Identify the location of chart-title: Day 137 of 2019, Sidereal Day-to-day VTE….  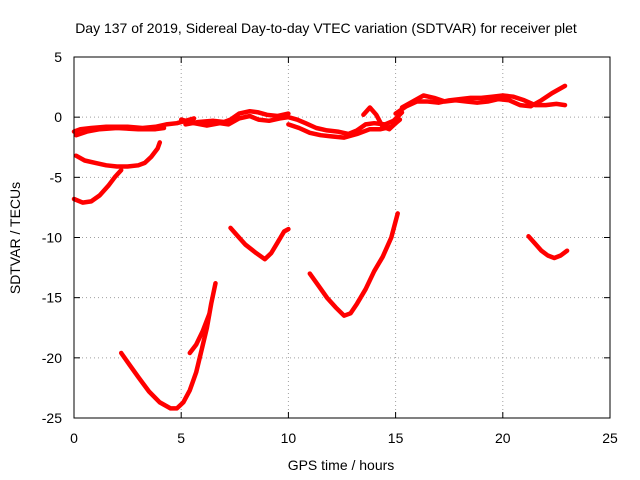
(326, 28).